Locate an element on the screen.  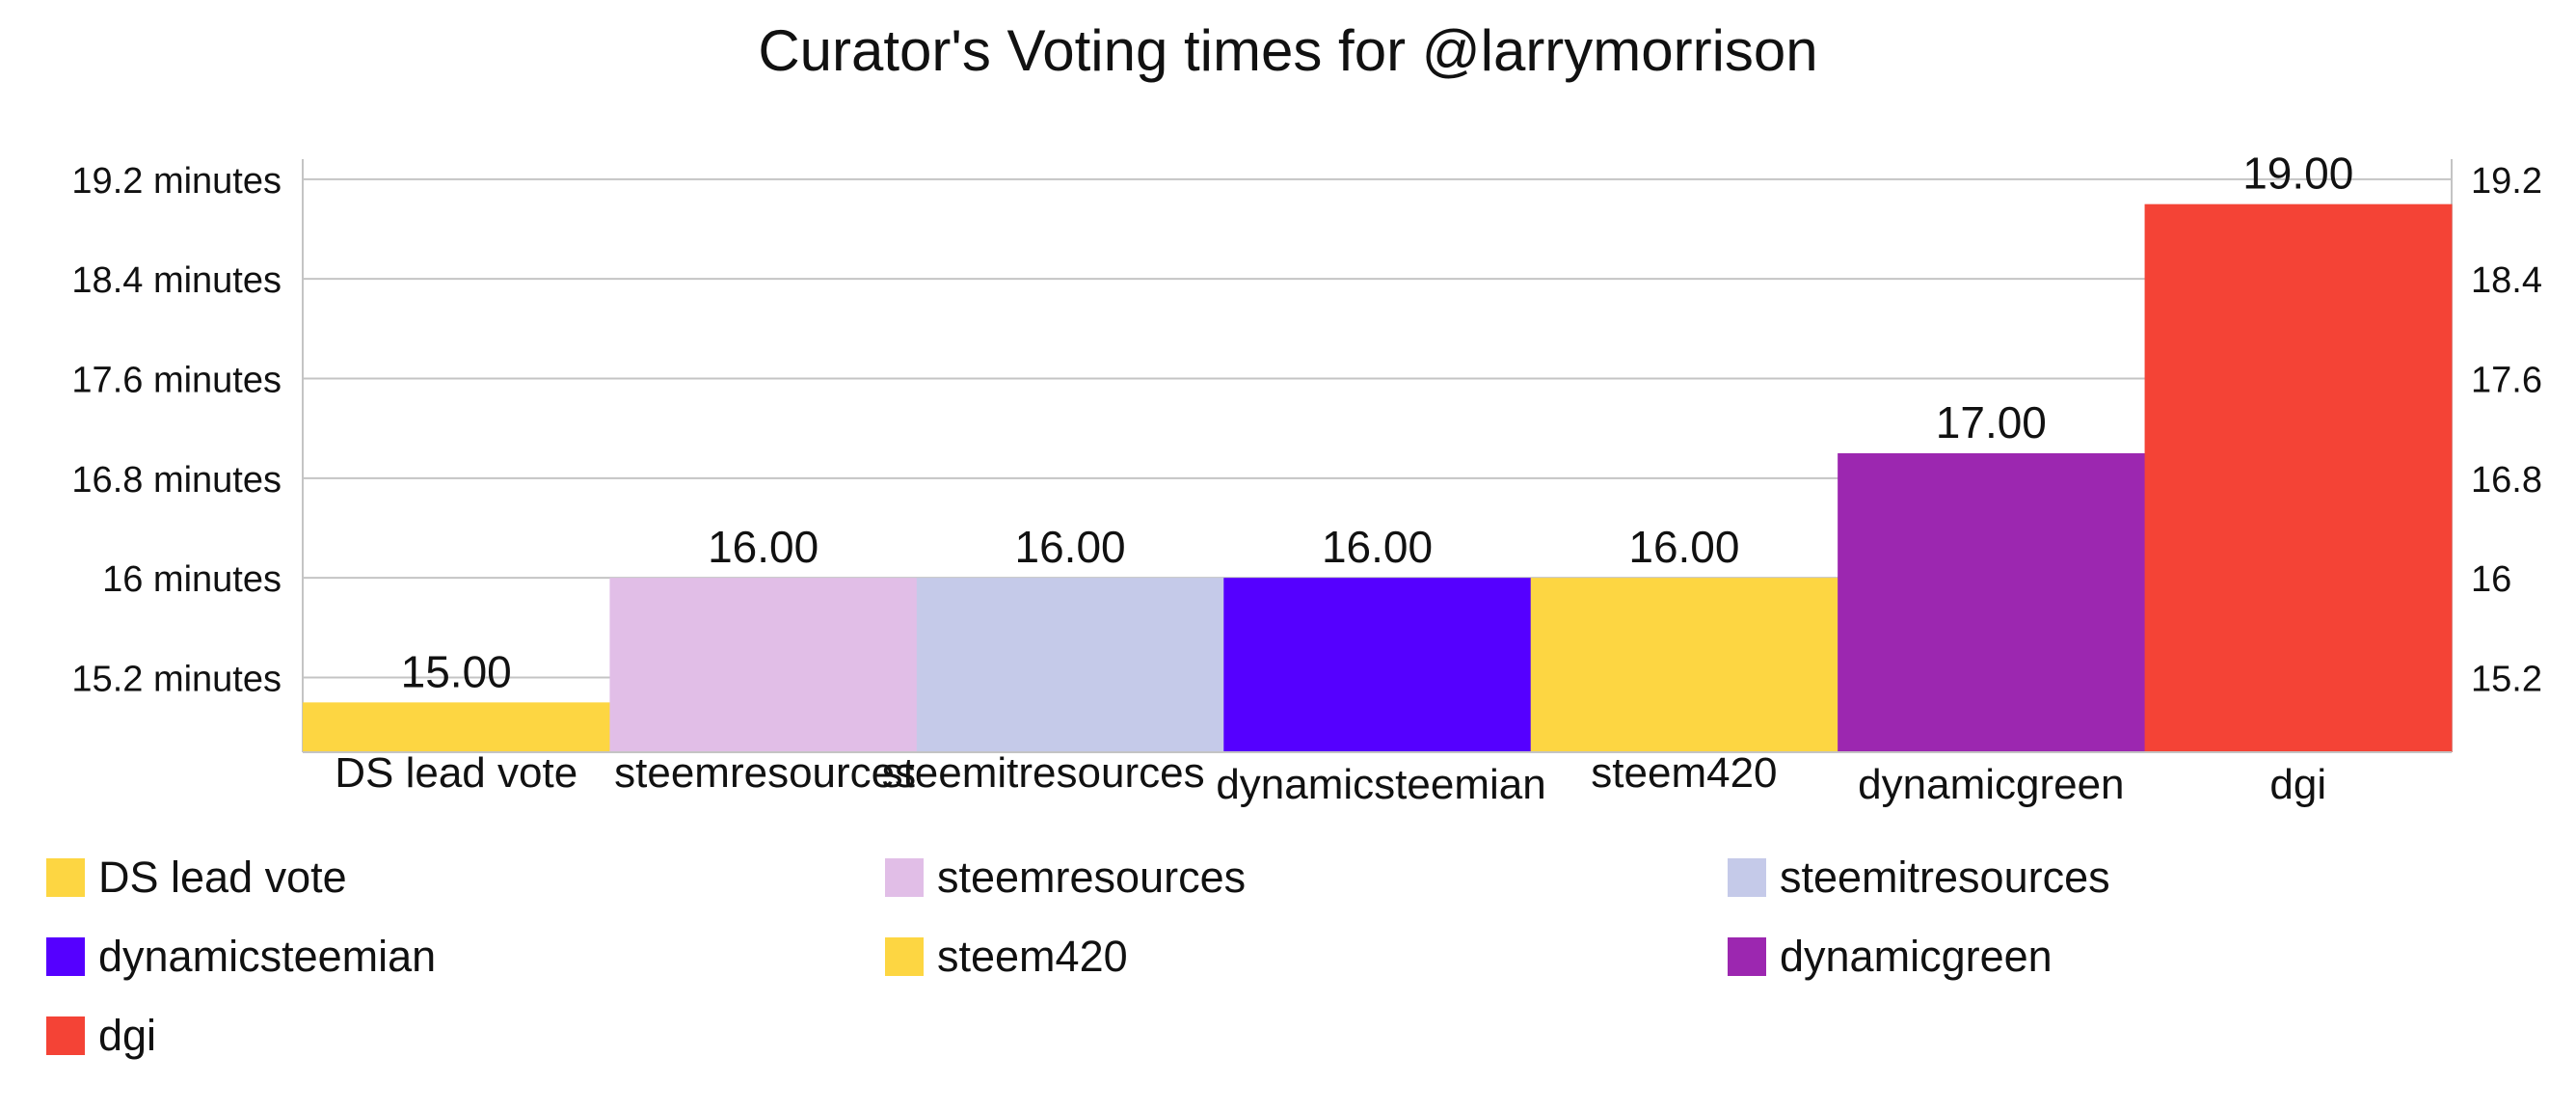
data-label: 17.00 is located at coordinates (1992, 422).